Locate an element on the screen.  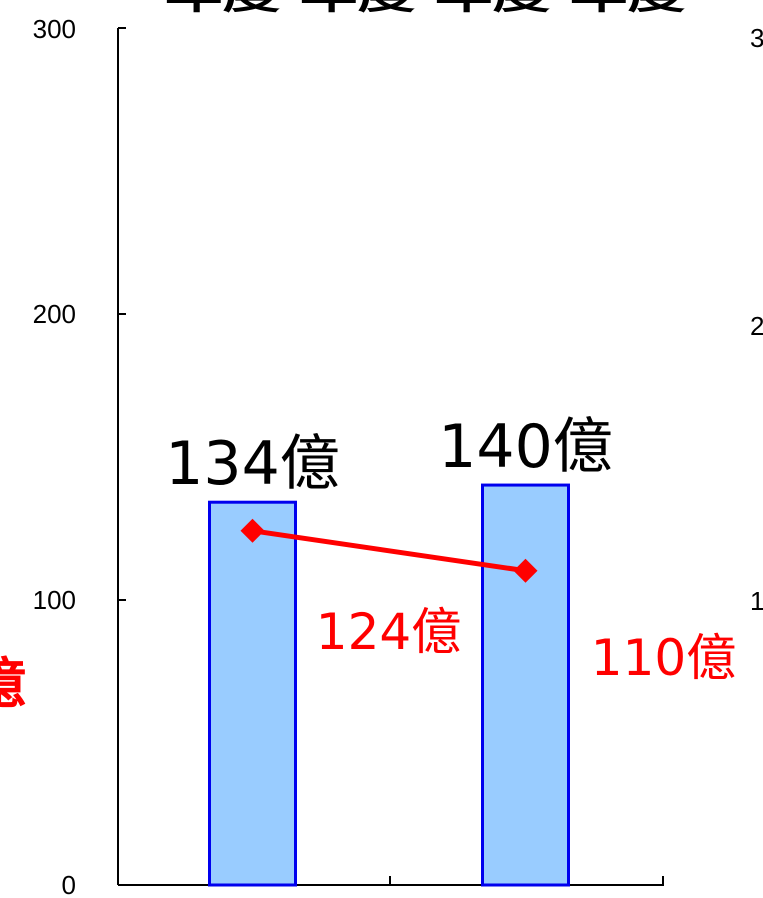
line-label-2: 110億 is located at coordinates (663, 658).